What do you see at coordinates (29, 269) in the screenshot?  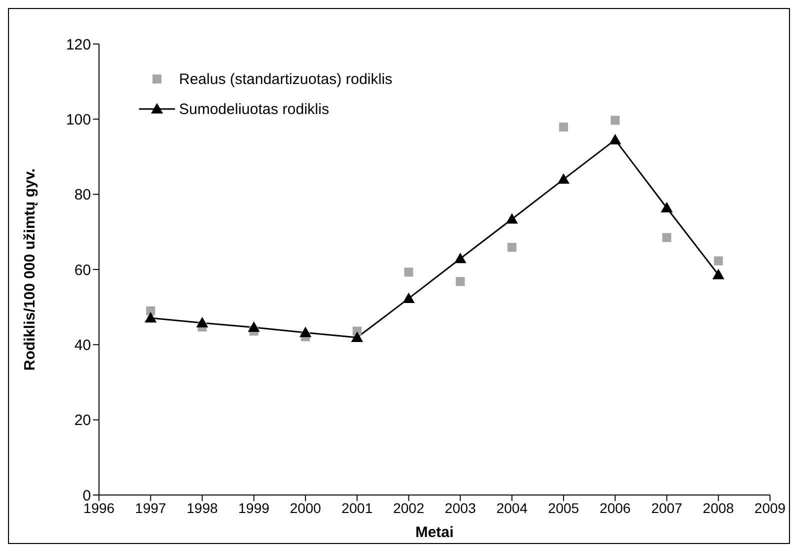 I see `y-axis-title: Rodiklis/100 000 užimtų gyv.` at bounding box center [29, 269].